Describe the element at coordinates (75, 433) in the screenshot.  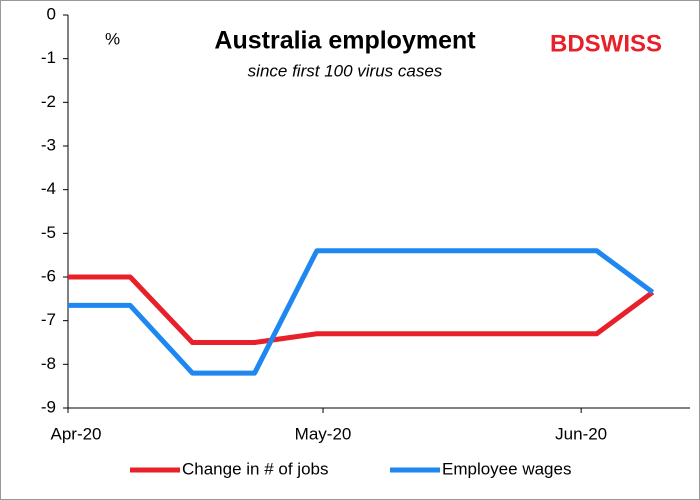
I see `x-tick-label: Apr-20` at that location.